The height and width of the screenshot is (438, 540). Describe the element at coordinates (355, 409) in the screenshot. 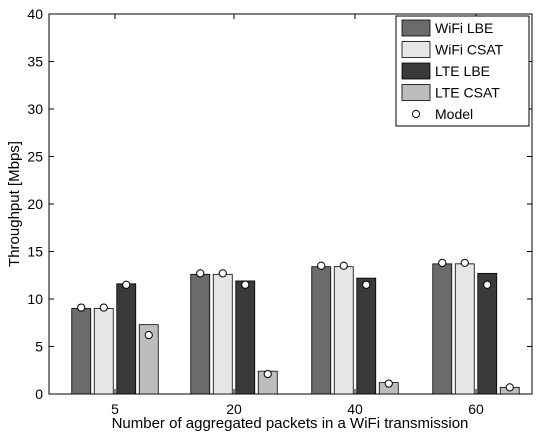

I see `x-tick-label: 40` at that location.